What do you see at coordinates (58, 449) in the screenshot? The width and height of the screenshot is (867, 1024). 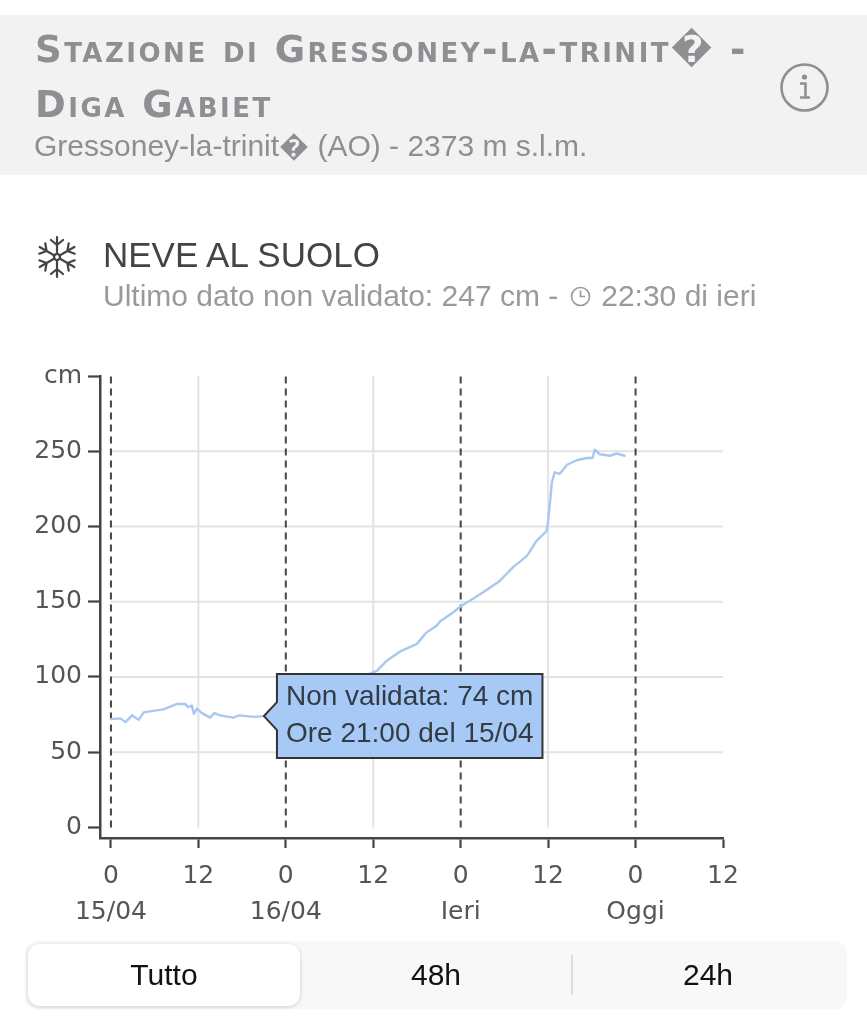 I see `y-tick-label: 250` at bounding box center [58, 449].